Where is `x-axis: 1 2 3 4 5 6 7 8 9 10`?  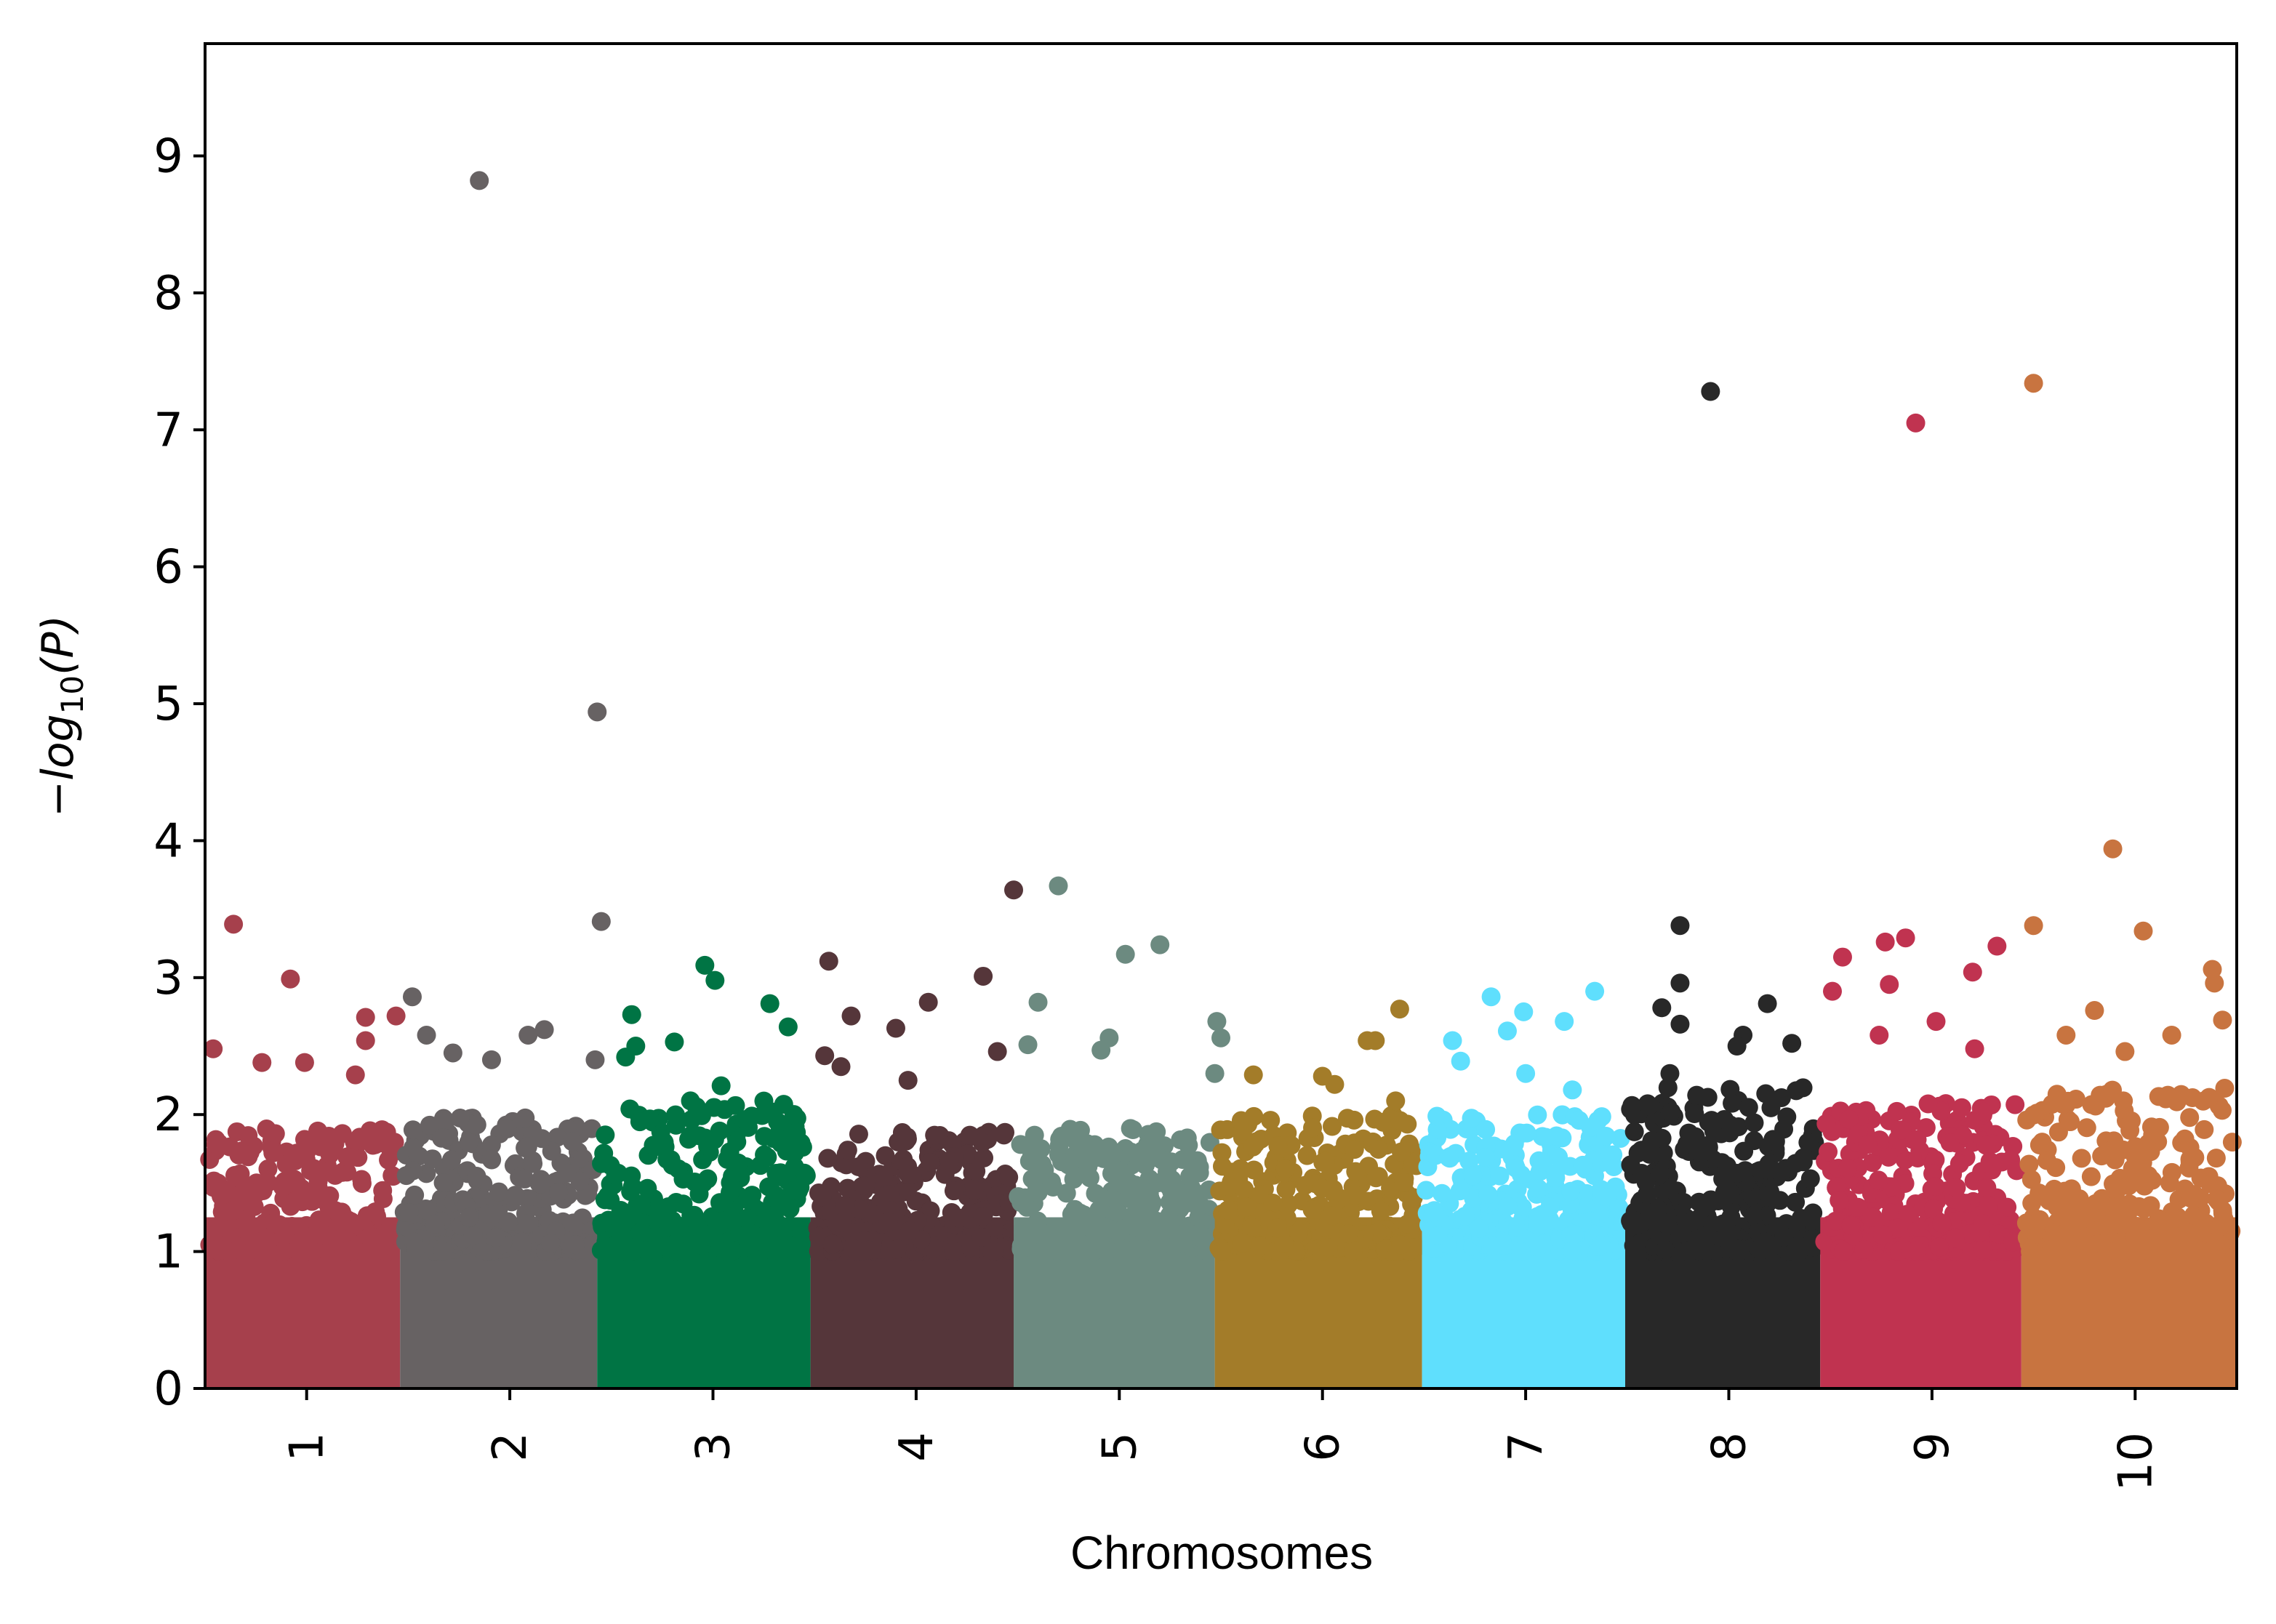 x-axis: 1 2 3 4 5 6 7 8 9 10 is located at coordinates (1222, 1439).